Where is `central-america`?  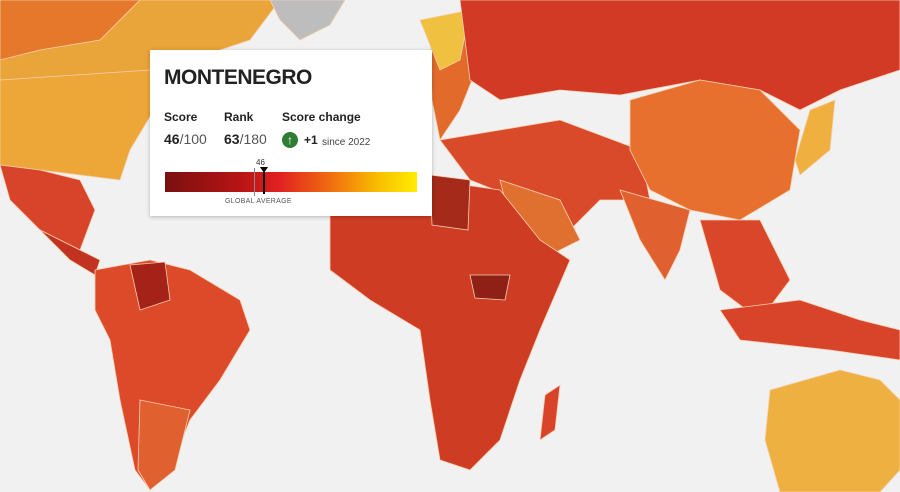 central-america is located at coordinates (70, 252).